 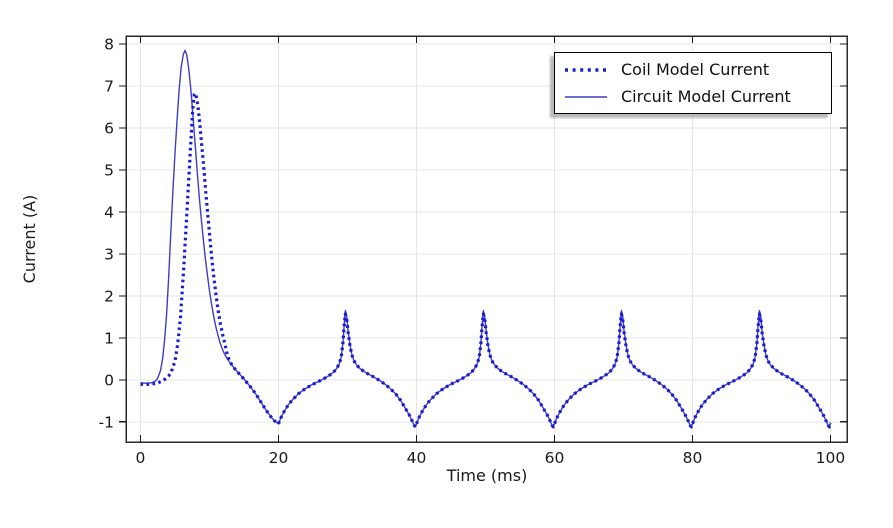 What do you see at coordinates (109, 128) in the screenshot?
I see `y-tick-label: 6` at bounding box center [109, 128].